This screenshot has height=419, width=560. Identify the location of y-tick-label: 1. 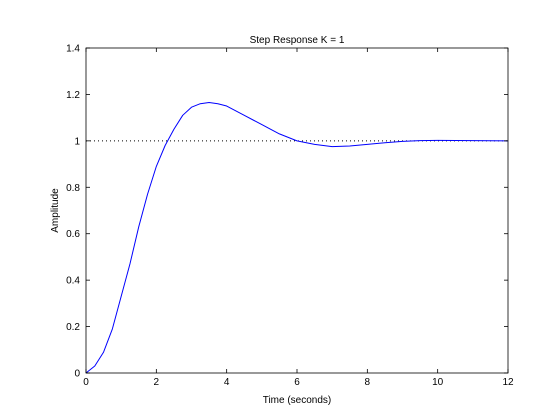
(77, 141).